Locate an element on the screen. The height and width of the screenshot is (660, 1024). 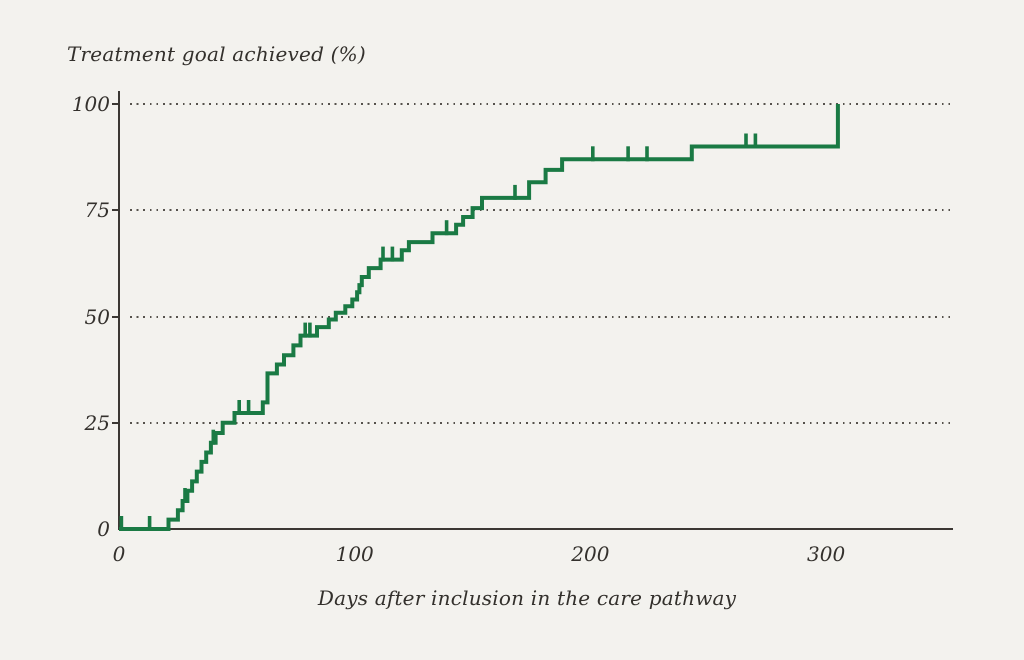
x-axis-title: Days after inclusion in the care pathway is located at coordinates (527, 598).